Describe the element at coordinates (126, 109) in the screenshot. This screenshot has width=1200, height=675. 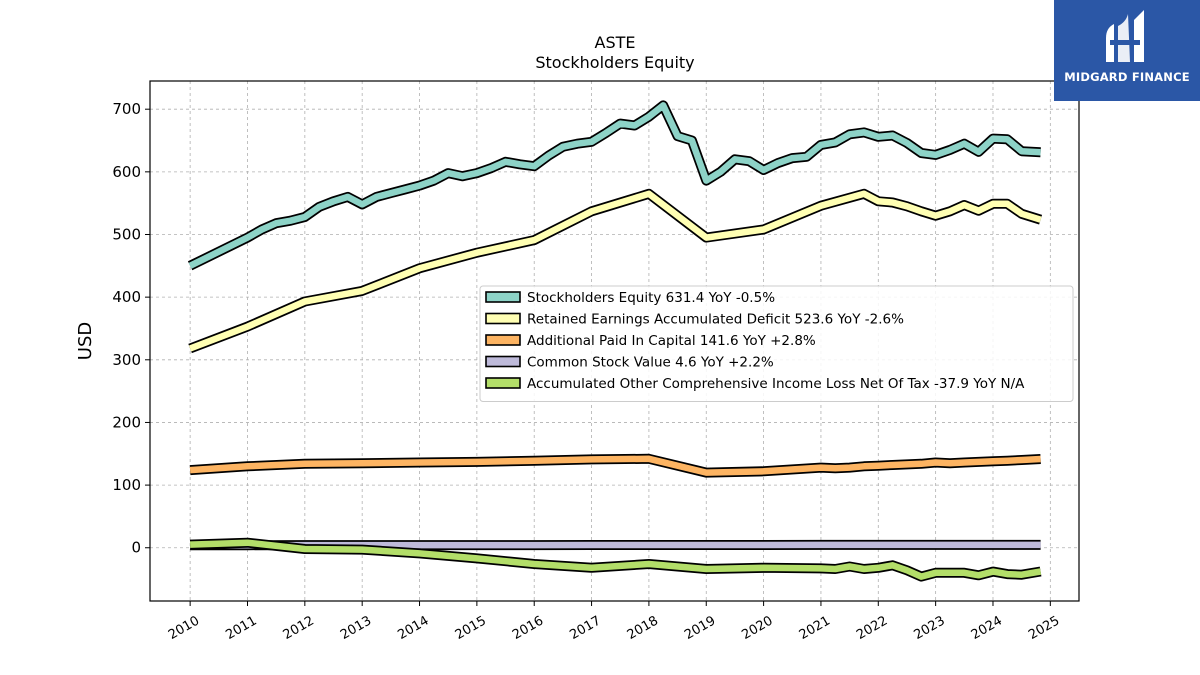
I see `y-tick-label: 700` at that location.